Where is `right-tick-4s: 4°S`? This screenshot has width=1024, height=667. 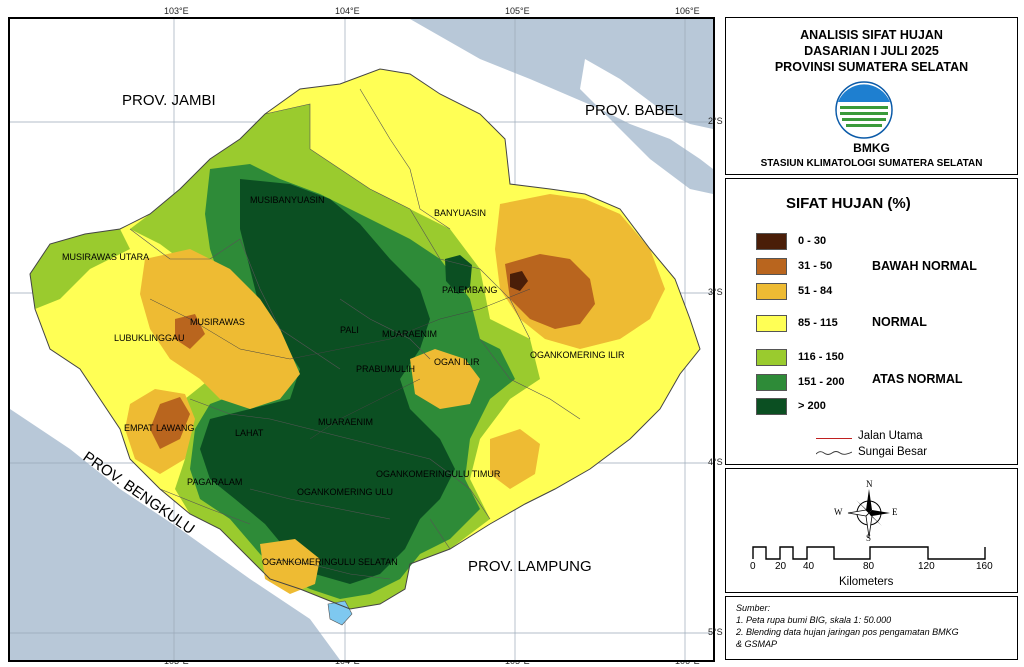
right-tick-4s: 4°S is located at coordinates (715, 462).